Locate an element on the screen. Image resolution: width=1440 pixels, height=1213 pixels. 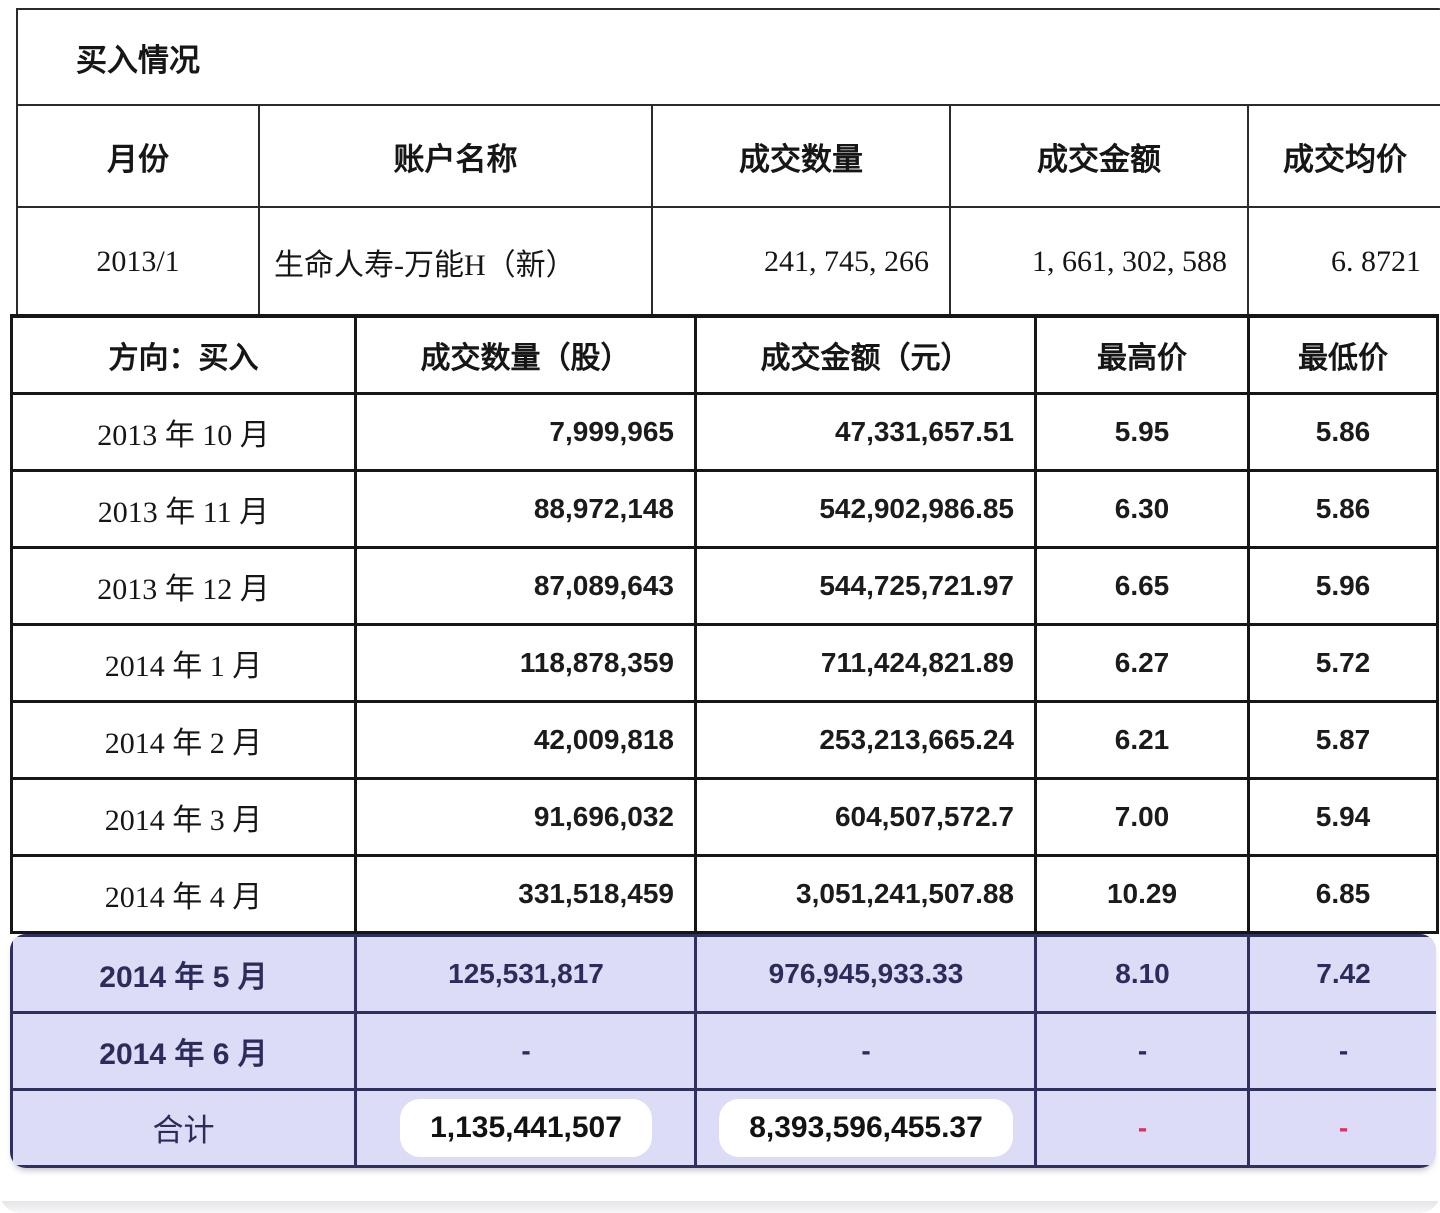
total-amount-cell: 8,393,596,455.37 is located at coordinates (865, 1127).